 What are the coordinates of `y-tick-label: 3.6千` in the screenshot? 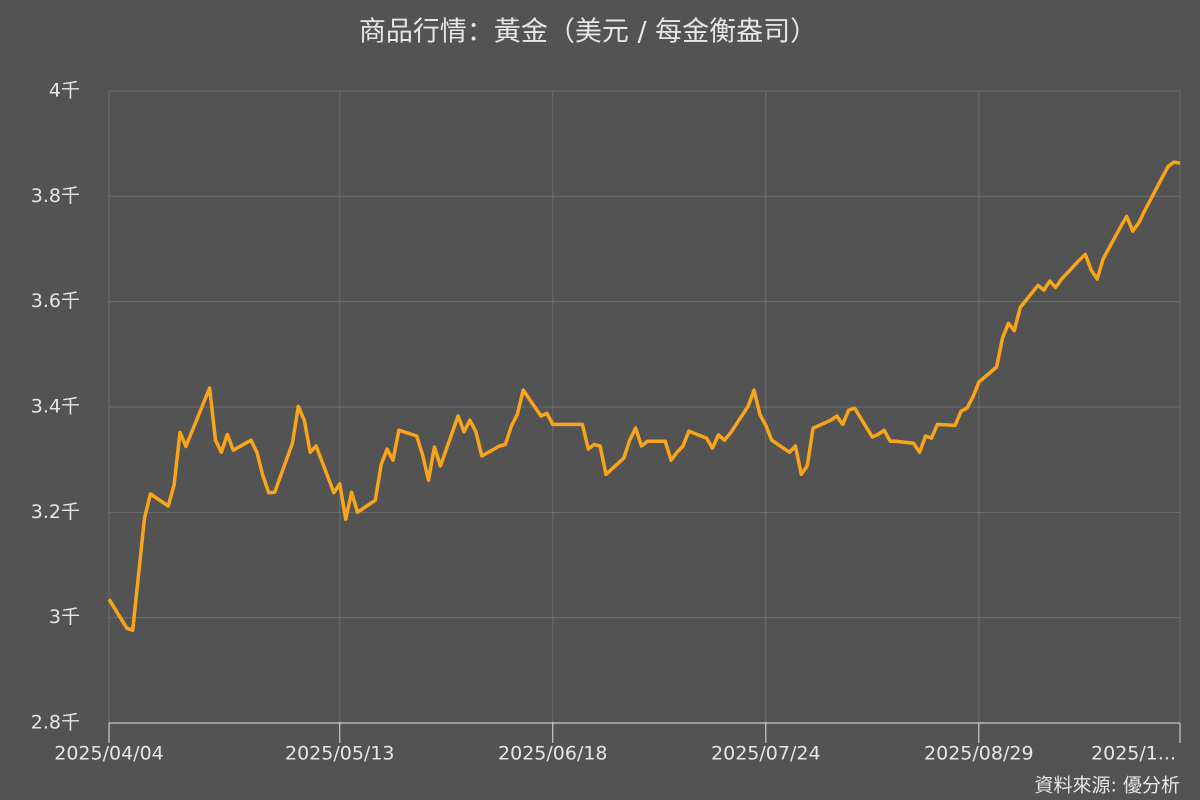 It's located at (55, 301).